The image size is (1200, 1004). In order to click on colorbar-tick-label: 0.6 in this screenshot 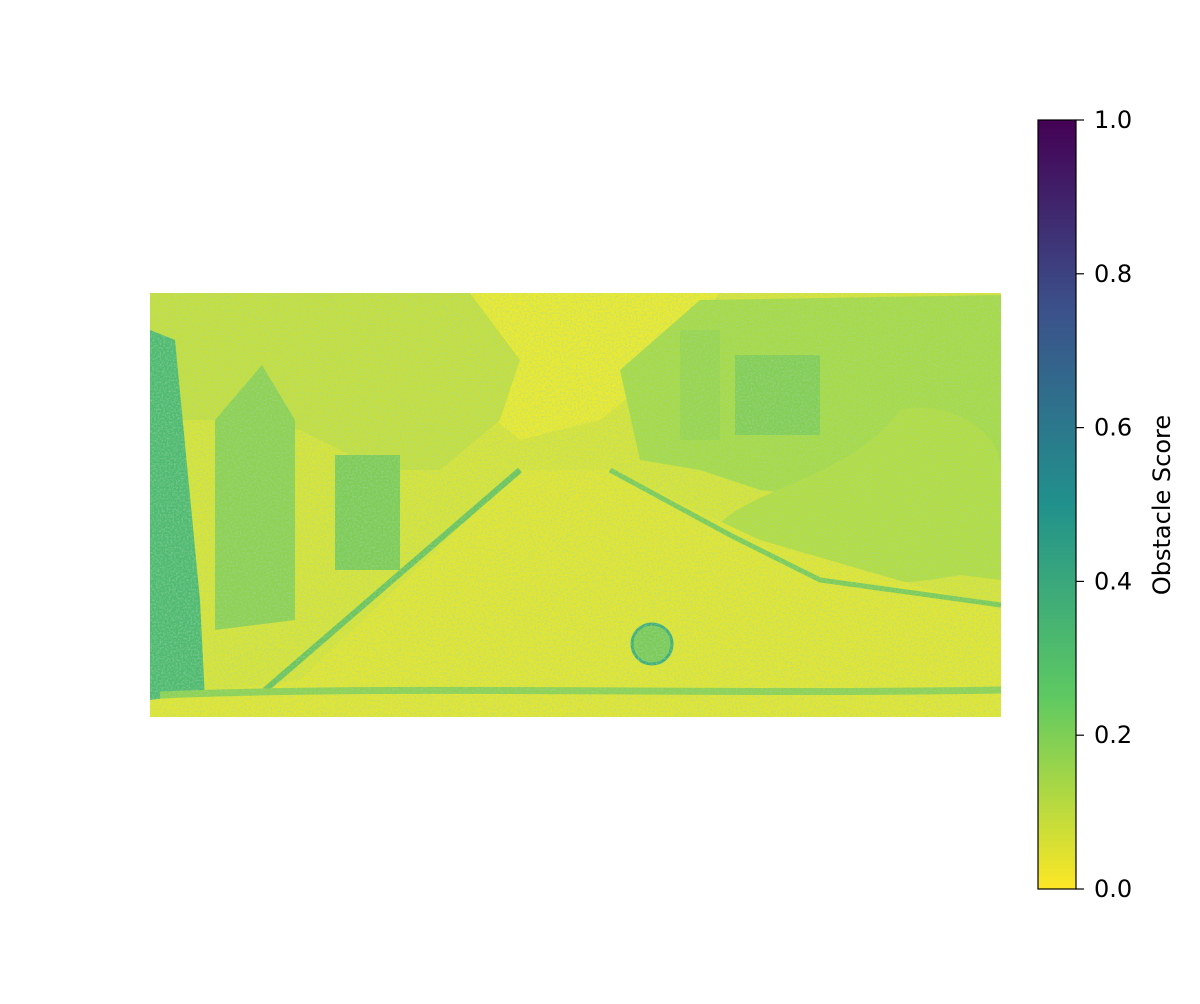, I will do `click(1113, 428)`.